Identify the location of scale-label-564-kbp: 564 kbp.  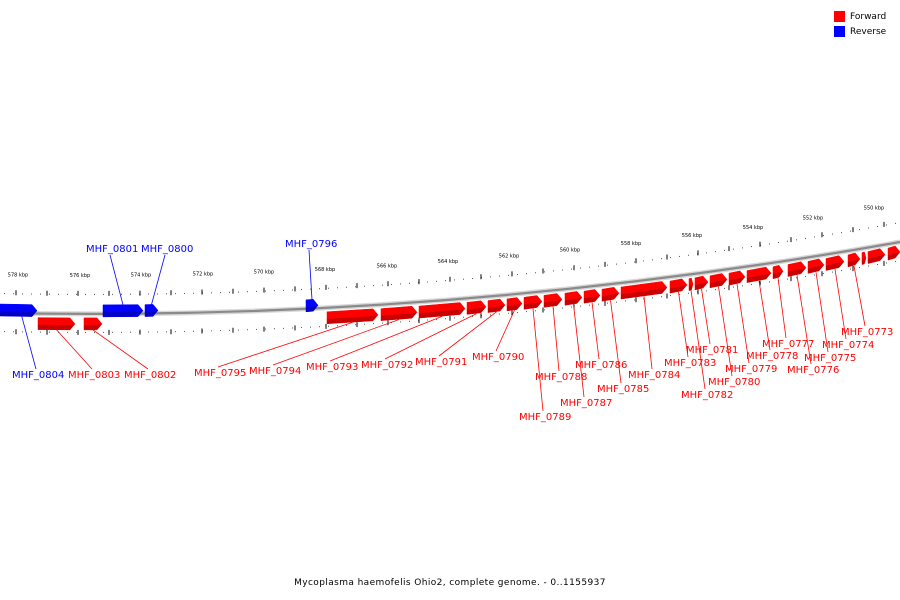
(448, 262).